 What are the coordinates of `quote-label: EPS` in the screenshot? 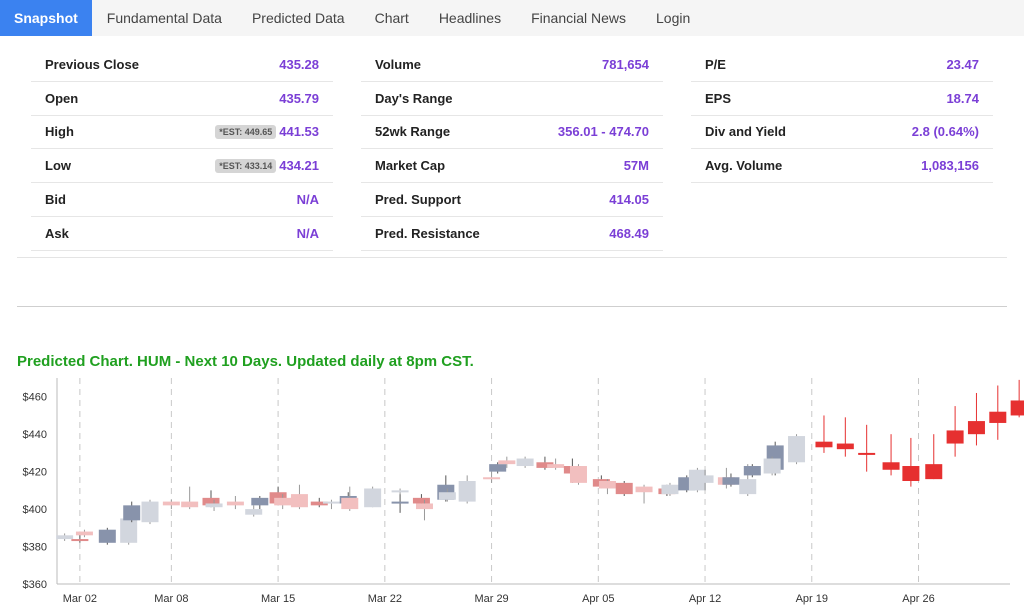 It's located at (718, 98).